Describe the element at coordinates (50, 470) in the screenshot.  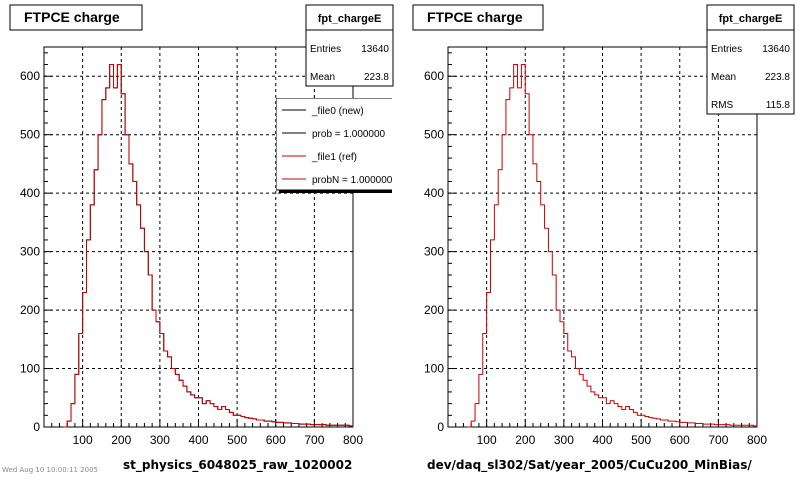
I see `timestamp-text: Wed Aug 10 10:00:11 2005` at that location.